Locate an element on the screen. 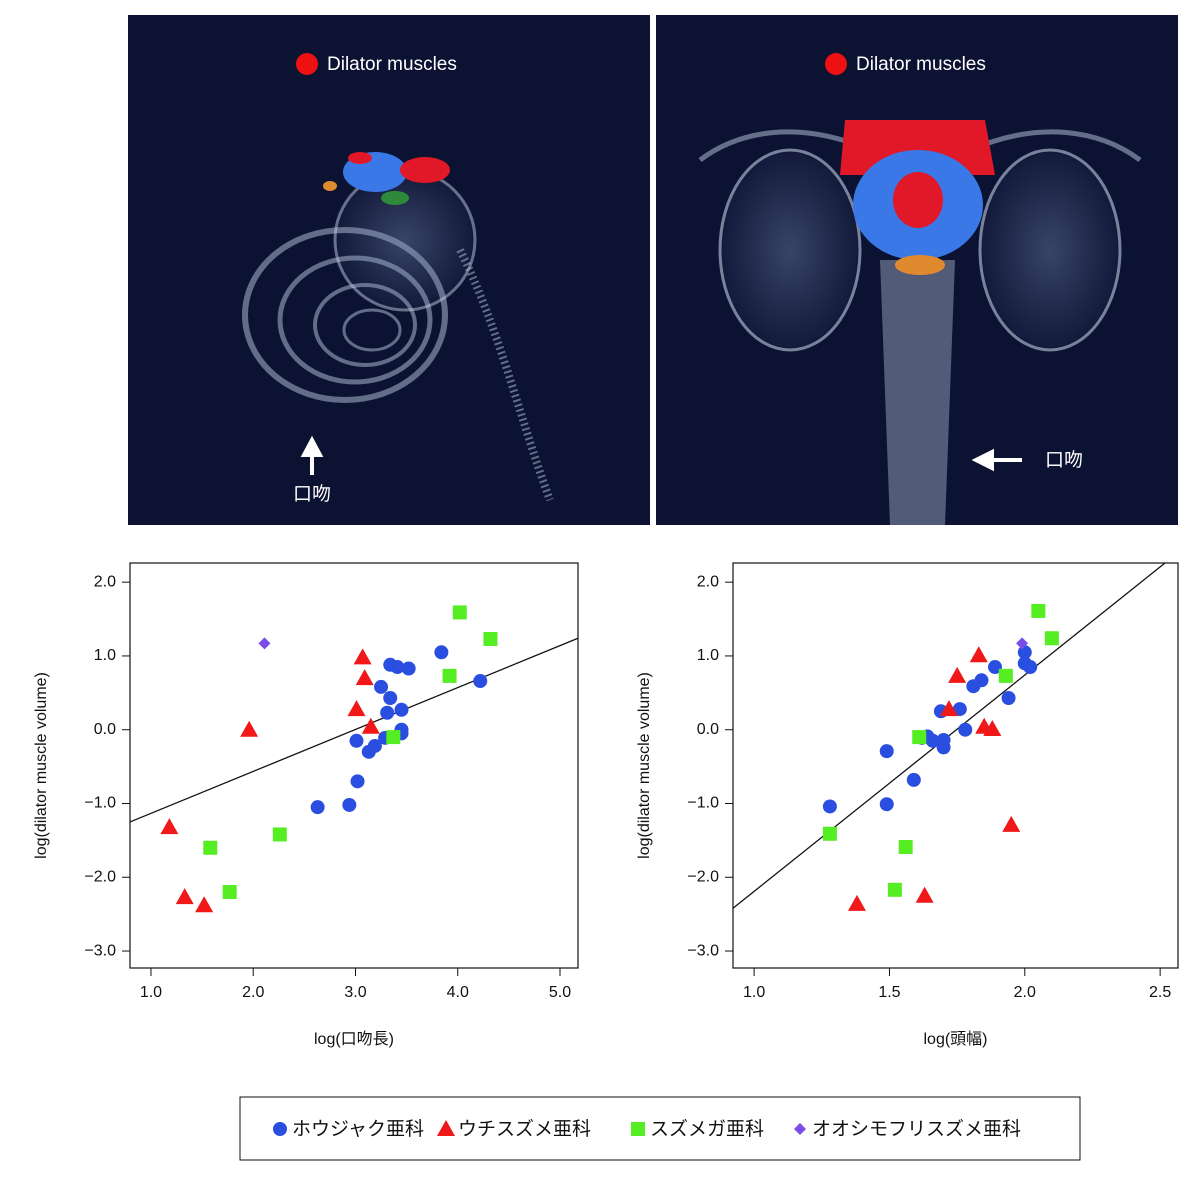 The width and height of the screenshot is (1200, 1178). legend-label: オオシモフリスズメ亜科 is located at coordinates (916, 1129).